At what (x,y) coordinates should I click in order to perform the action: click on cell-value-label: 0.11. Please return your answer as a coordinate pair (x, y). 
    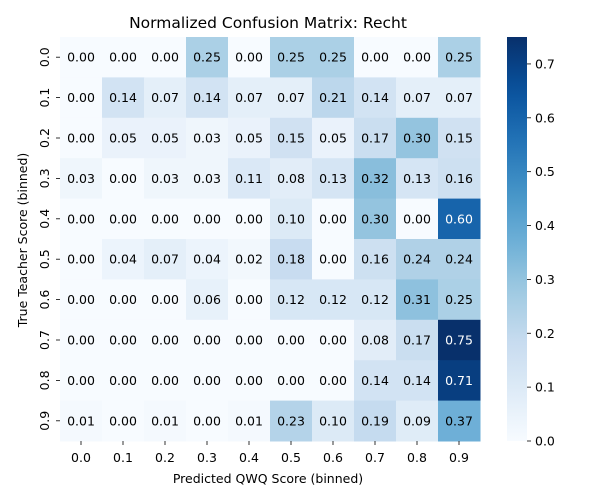
    Looking at the image, I should click on (249, 178).